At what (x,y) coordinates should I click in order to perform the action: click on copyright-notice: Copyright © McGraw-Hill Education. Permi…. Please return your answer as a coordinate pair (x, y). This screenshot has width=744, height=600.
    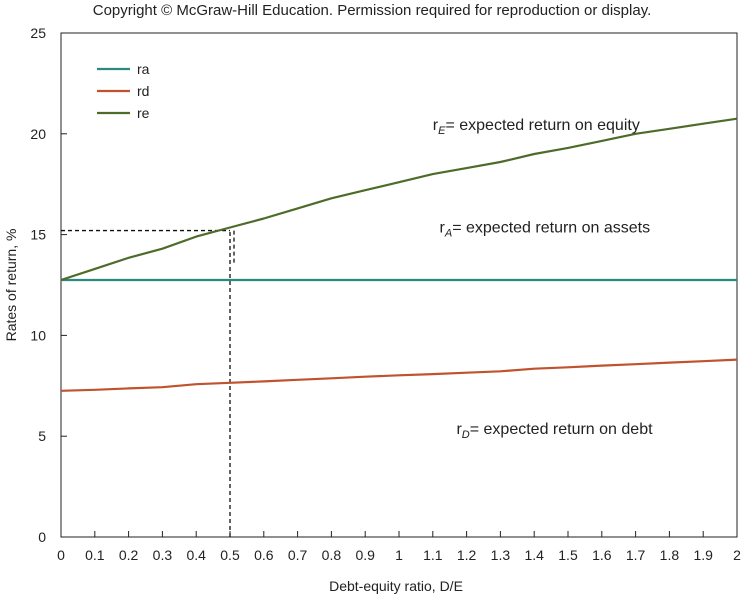
    Looking at the image, I should click on (372, 10).